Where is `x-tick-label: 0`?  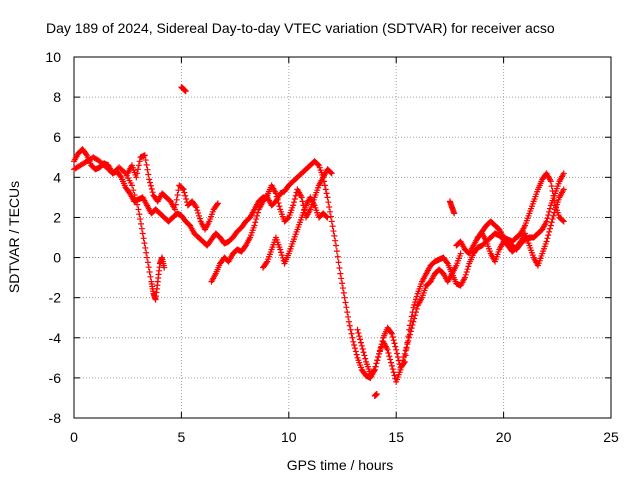
x-tick-label: 0 is located at coordinates (74, 437).